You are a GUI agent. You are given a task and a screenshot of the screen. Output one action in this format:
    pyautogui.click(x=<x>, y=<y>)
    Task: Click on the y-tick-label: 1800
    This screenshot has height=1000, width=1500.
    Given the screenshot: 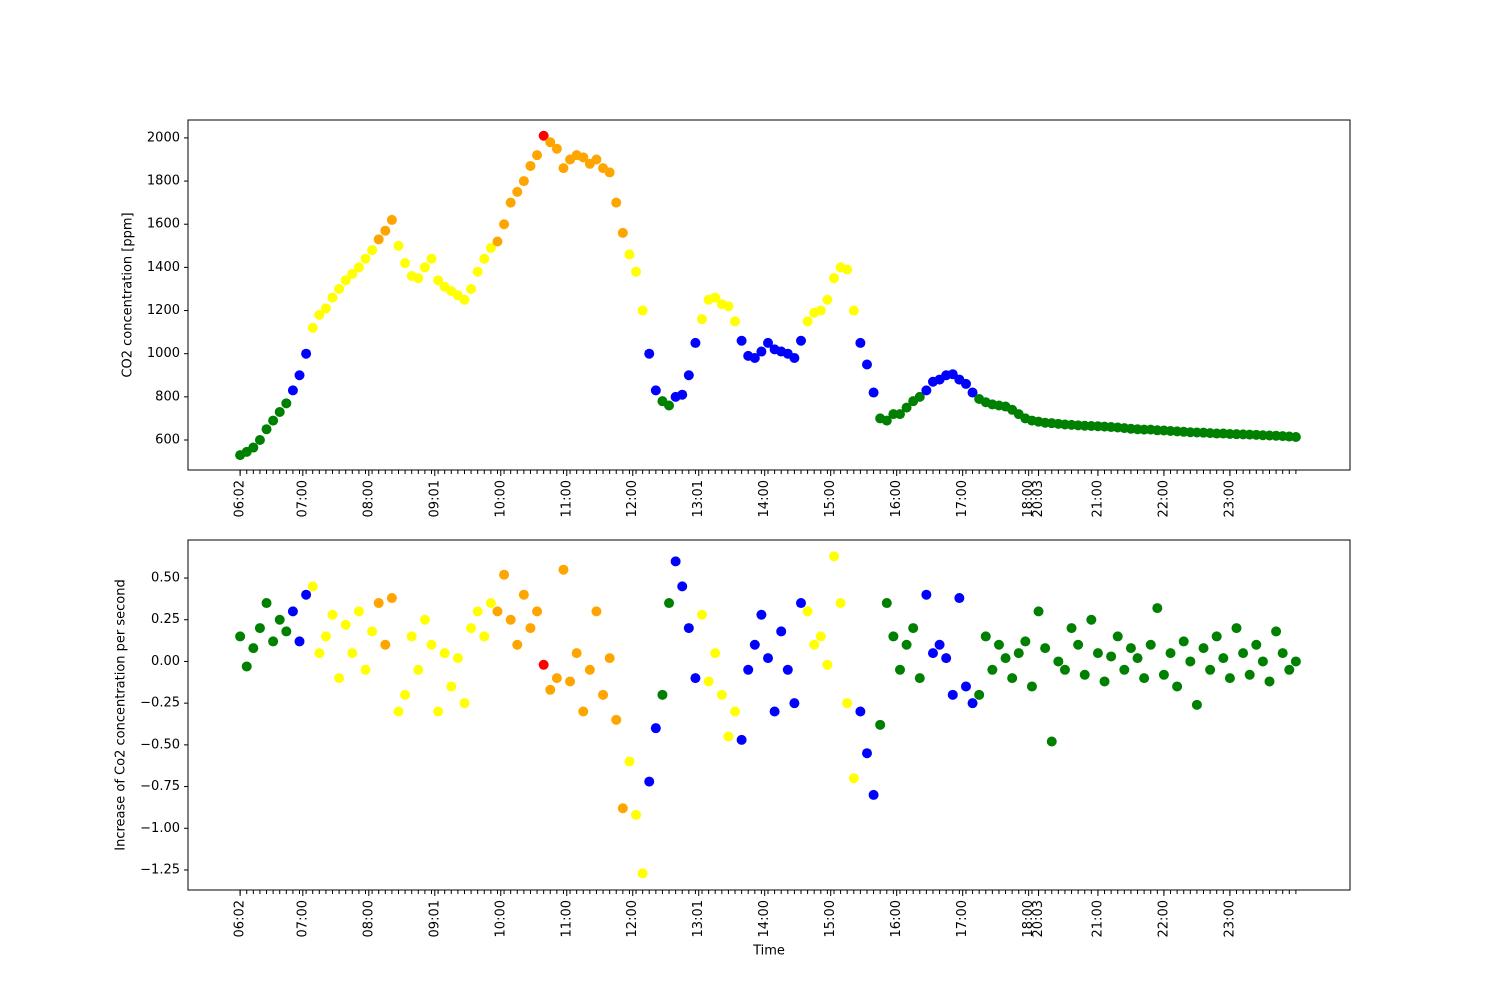 What is the action you would take?
    pyautogui.click(x=163, y=181)
    